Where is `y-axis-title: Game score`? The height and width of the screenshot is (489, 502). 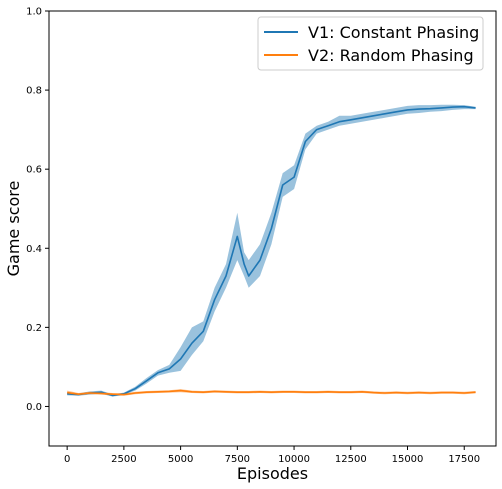 y-axis-title: Game score is located at coordinates (13, 229).